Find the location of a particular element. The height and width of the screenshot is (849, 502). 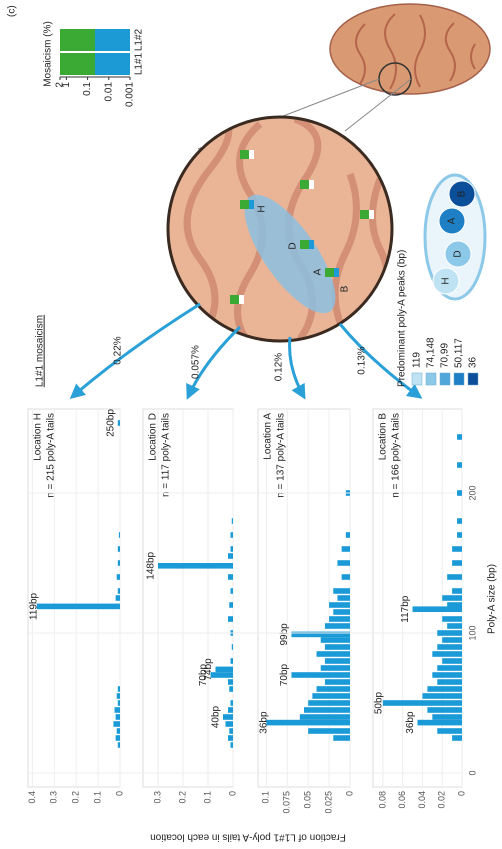

blob-label: B is located at coordinates (462, 193).